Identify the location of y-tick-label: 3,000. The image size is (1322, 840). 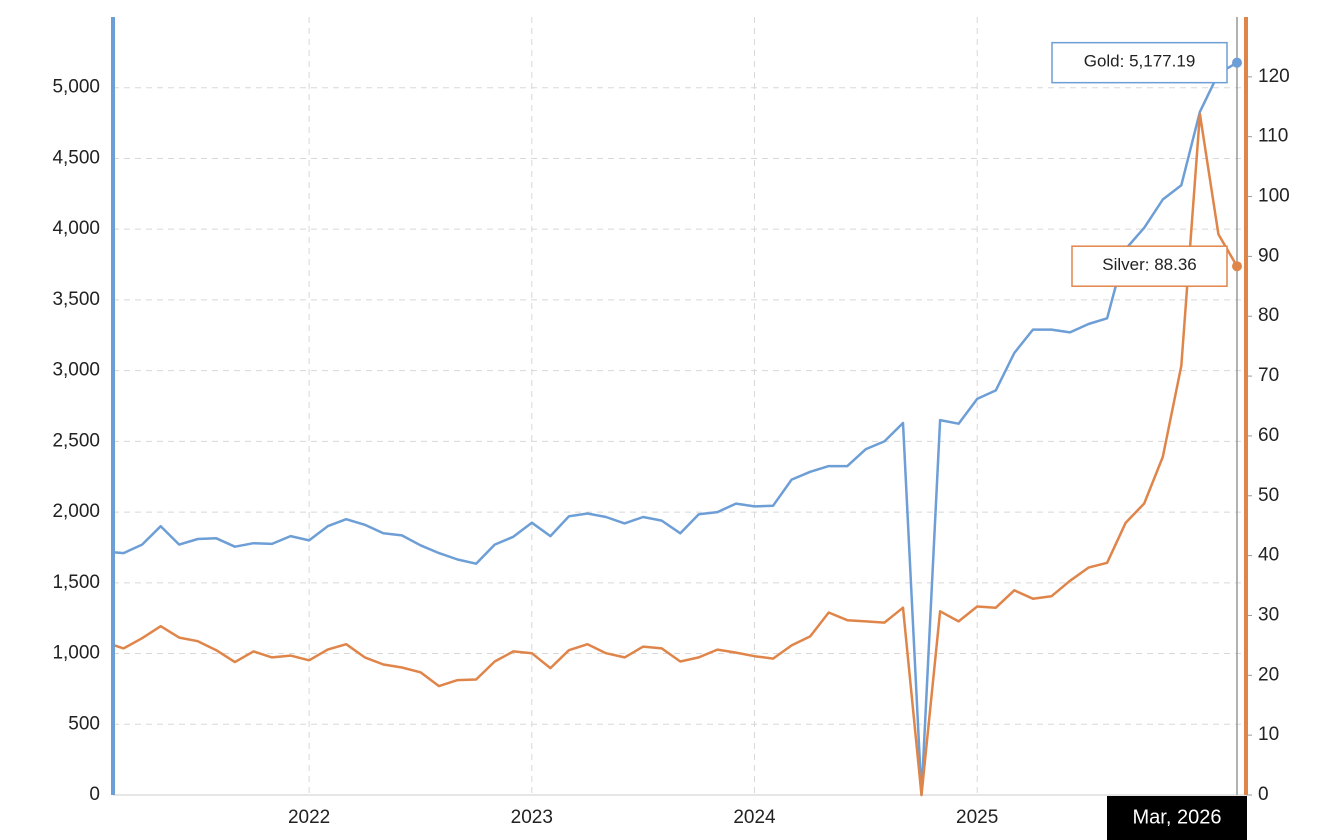
(76, 370).